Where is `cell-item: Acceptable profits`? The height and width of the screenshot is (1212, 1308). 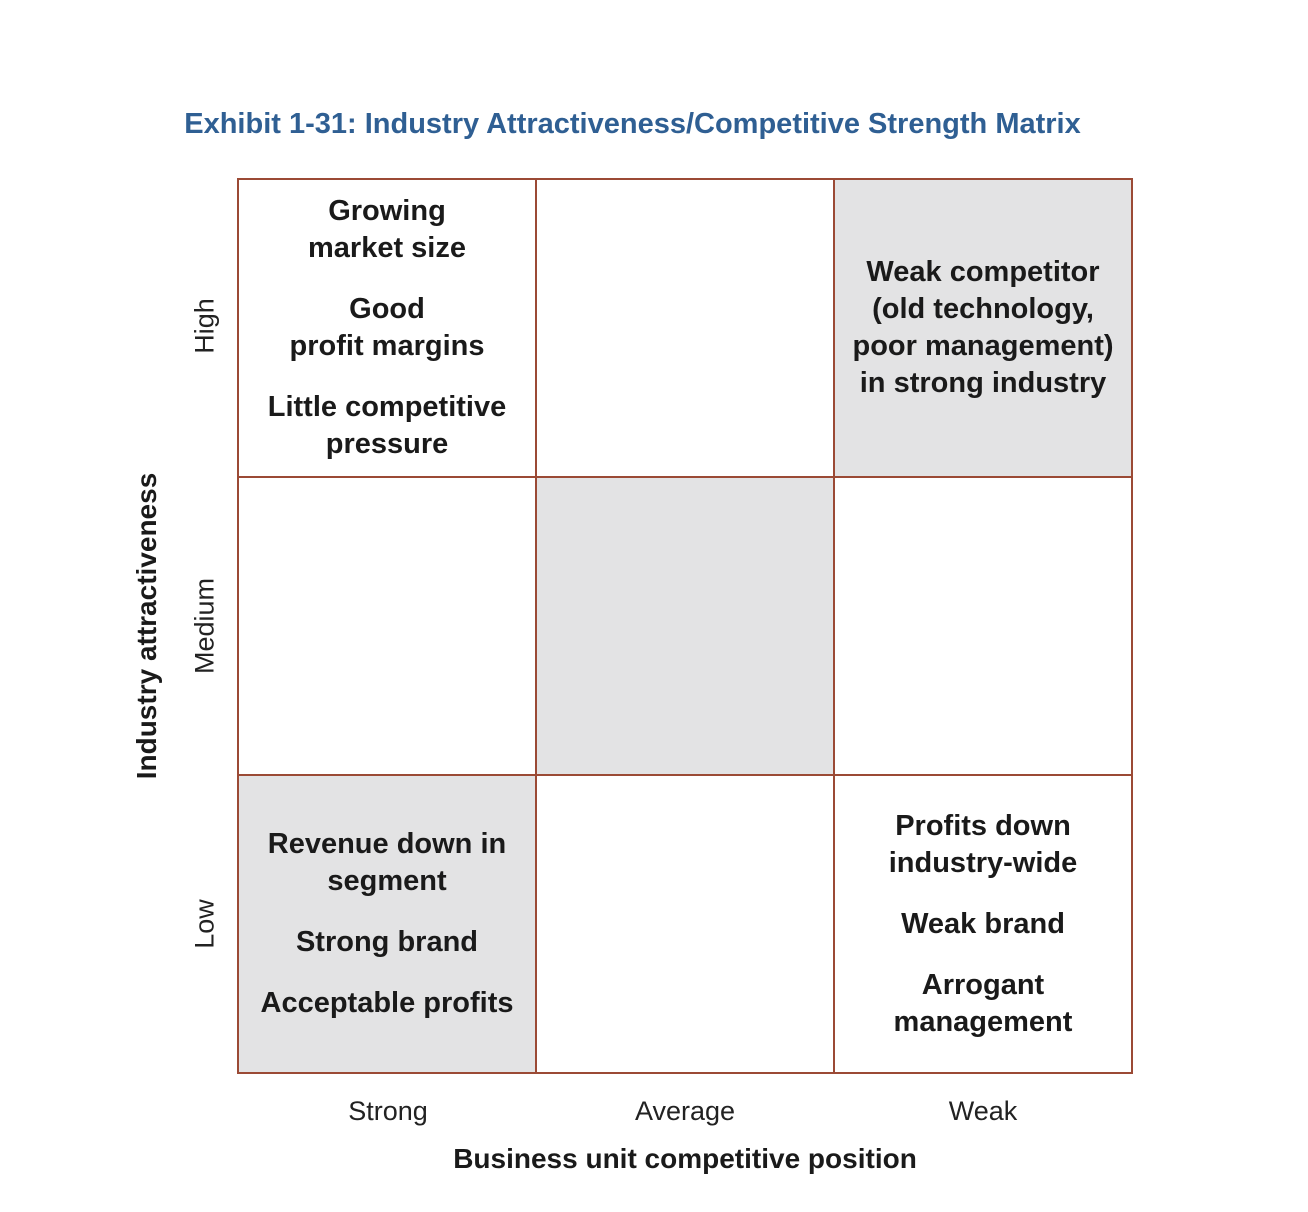 cell-item: Acceptable profits is located at coordinates (387, 1003).